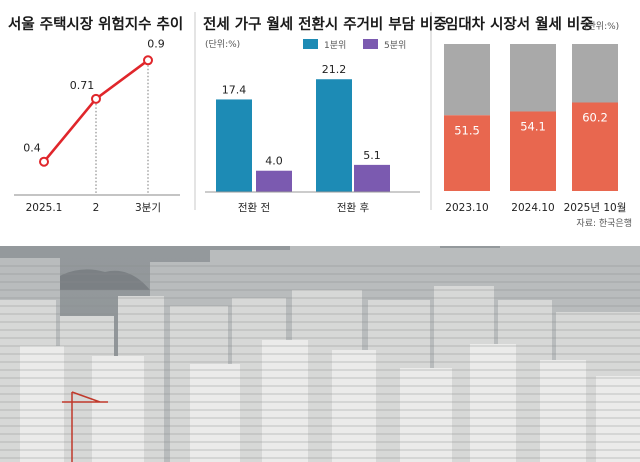  What do you see at coordinates (234, 89) in the screenshot?
I see `value-label: 17.4` at bounding box center [234, 89].